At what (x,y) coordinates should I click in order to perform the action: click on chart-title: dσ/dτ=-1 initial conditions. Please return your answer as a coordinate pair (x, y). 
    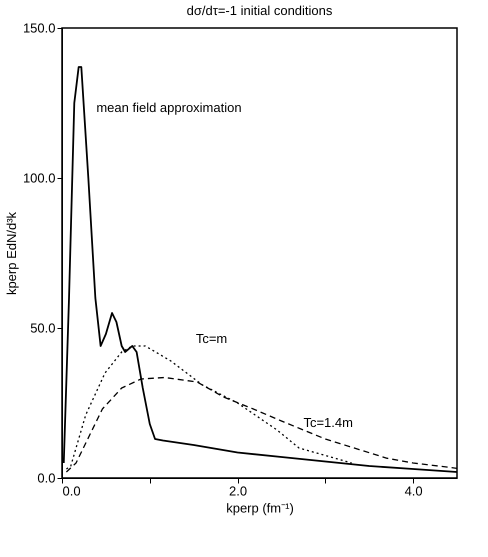
    Looking at the image, I should click on (259, 10).